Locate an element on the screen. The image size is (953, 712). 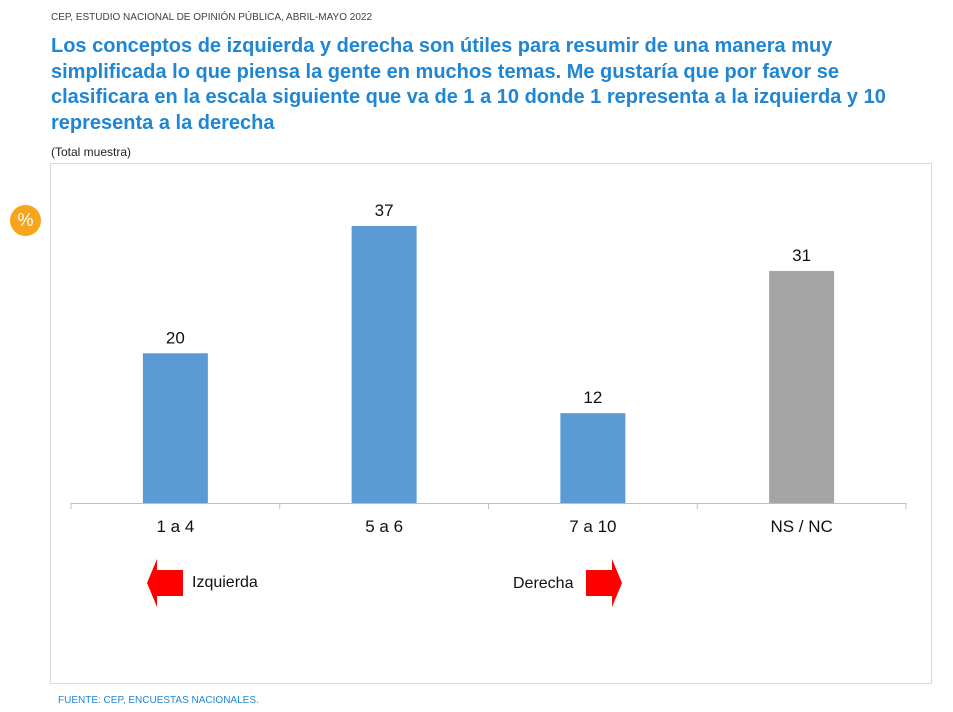
x-tick-label: 5 a 6 is located at coordinates (384, 526).